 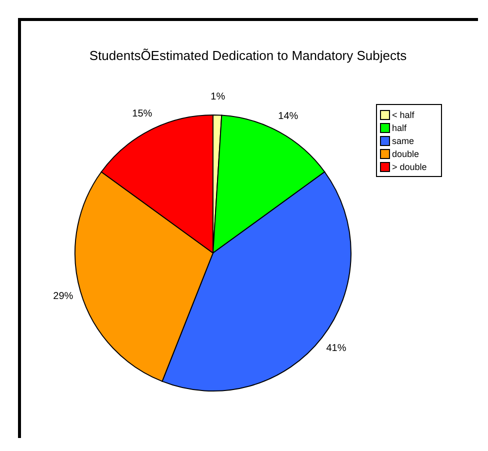 What do you see at coordinates (248, 55) in the screenshot?
I see `chart-title: StudentsÕEstimated Dedication to Mandatory Subjects` at bounding box center [248, 55].